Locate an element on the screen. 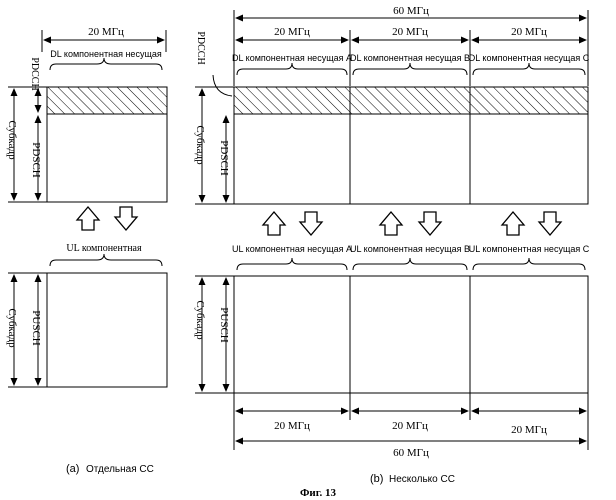  single-dl-subframe-label: Субкадр is located at coordinates (12, 140).